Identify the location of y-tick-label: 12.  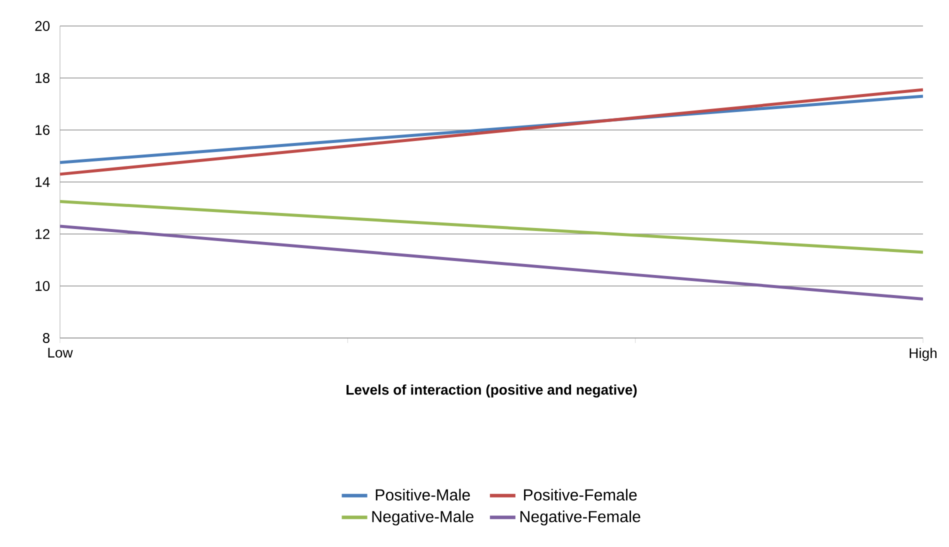
(43, 234).